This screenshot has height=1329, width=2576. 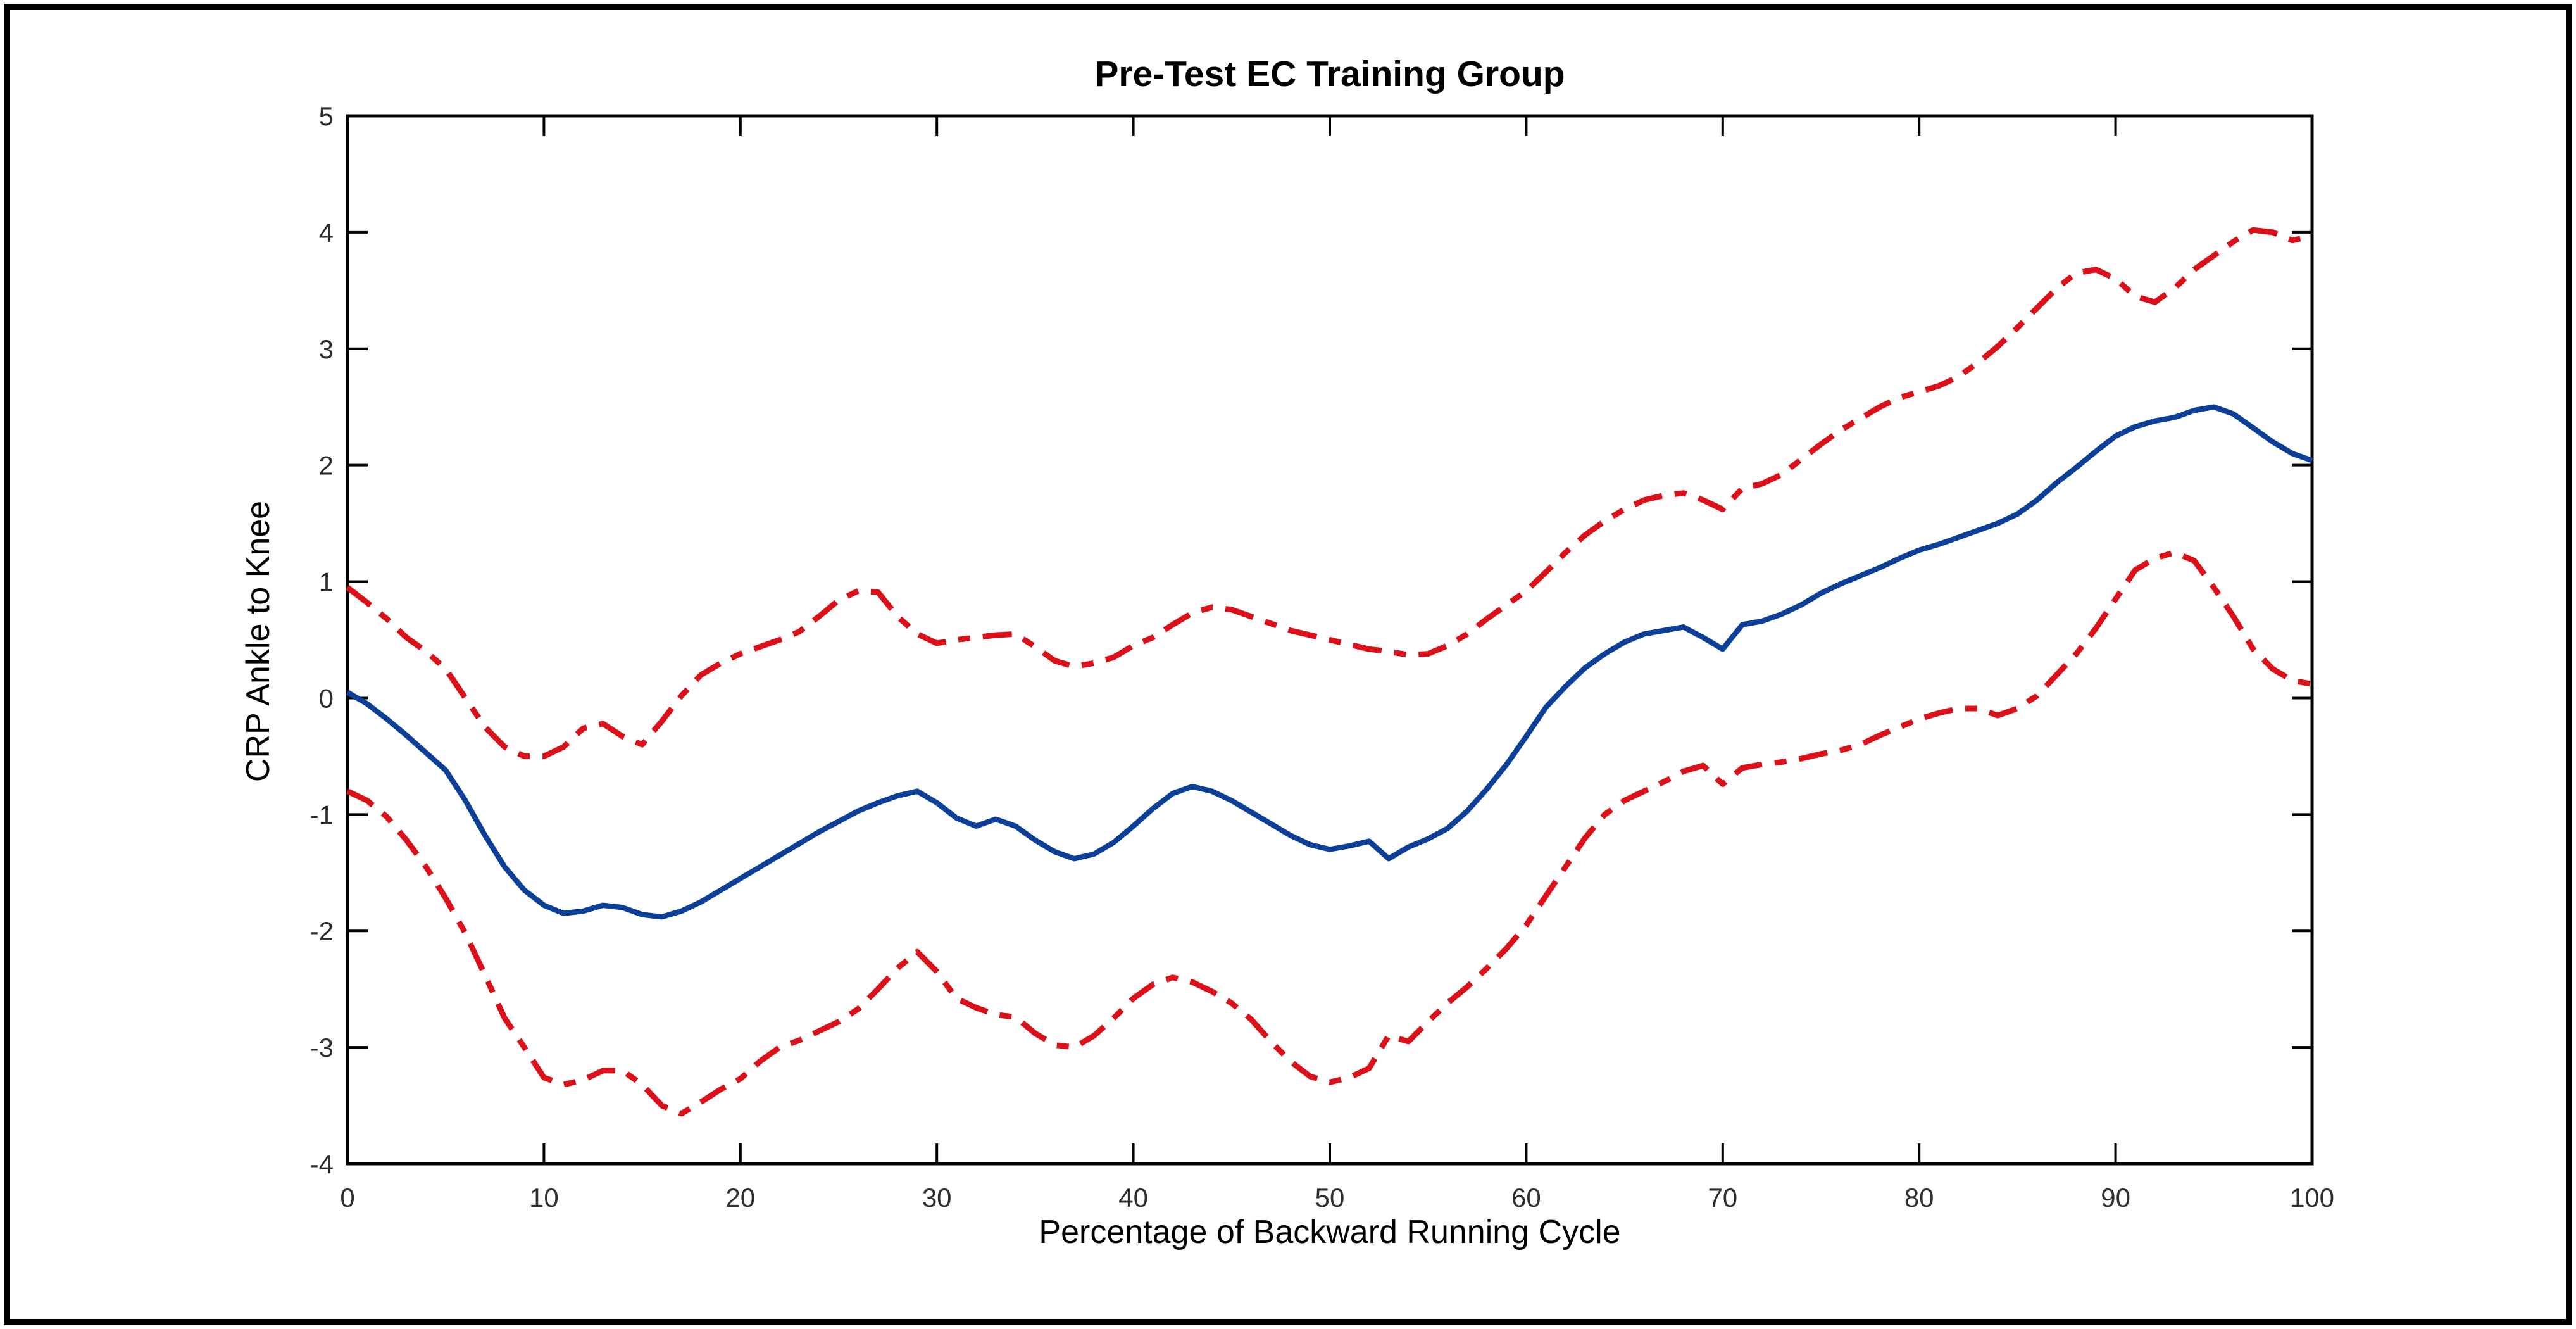 What do you see at coordinates (544, 1197) in the screenshot?
I see `x-tick-label: 10` at bounding box center [544, 1197].